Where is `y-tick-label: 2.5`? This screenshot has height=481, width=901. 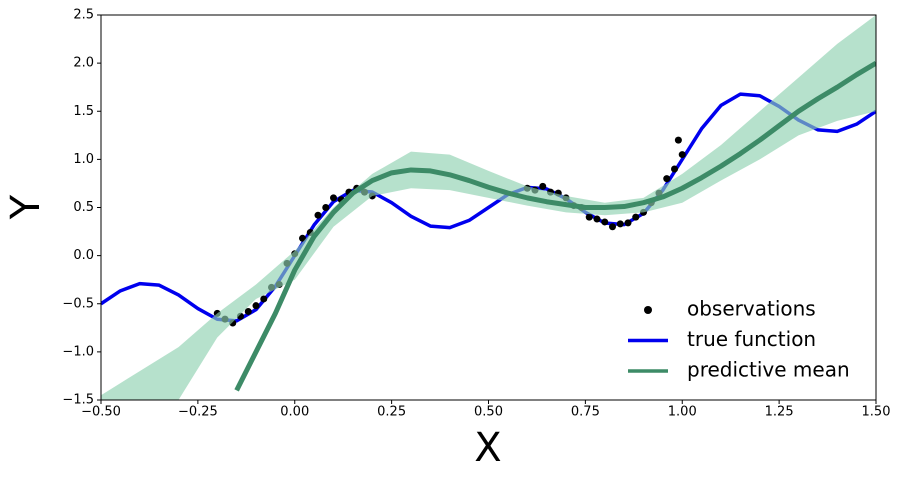 y-tick-label: 2.5 is located at coordinates (83, 15).